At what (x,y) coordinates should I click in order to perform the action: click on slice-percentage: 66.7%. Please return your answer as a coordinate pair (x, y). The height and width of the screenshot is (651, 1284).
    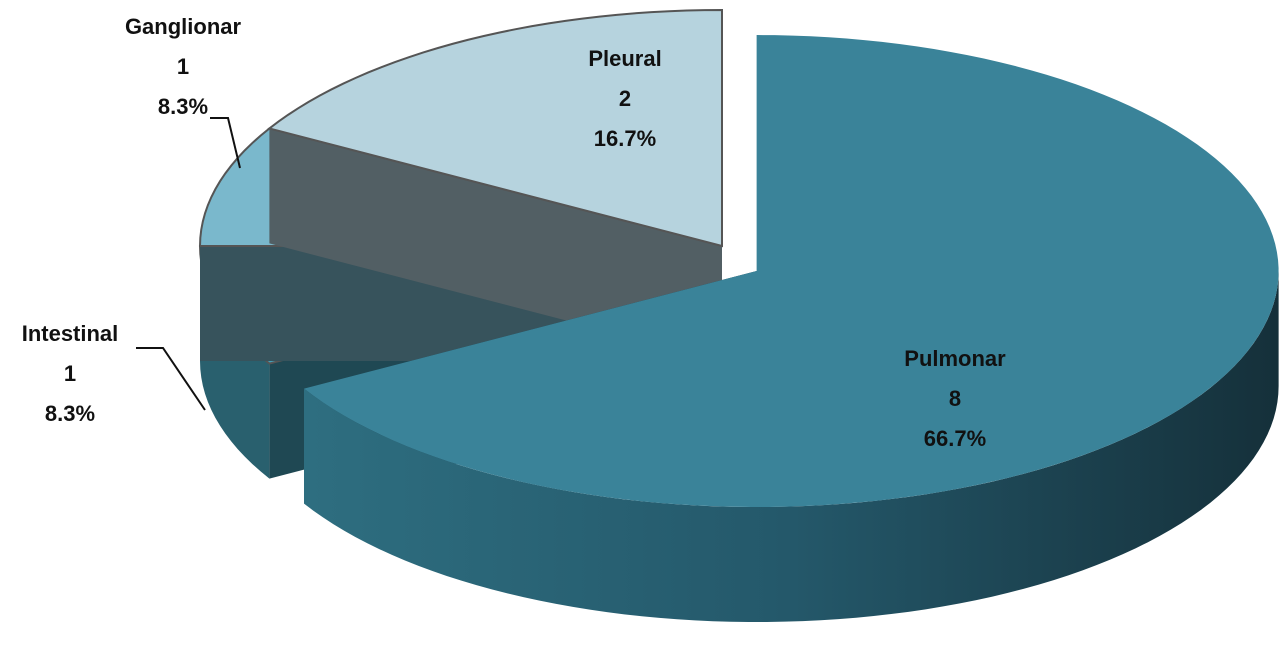
    Looking at the image, I should click on (955, 438).